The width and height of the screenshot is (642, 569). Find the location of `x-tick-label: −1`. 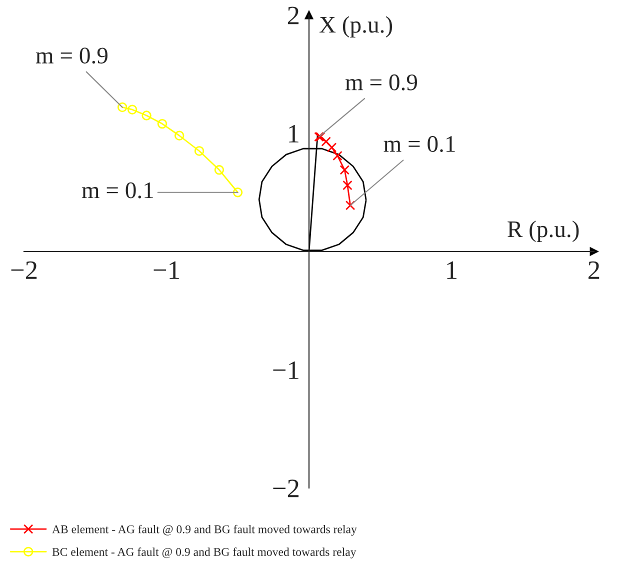

x-tick-label: −1 is located at coordinates (166, 270).